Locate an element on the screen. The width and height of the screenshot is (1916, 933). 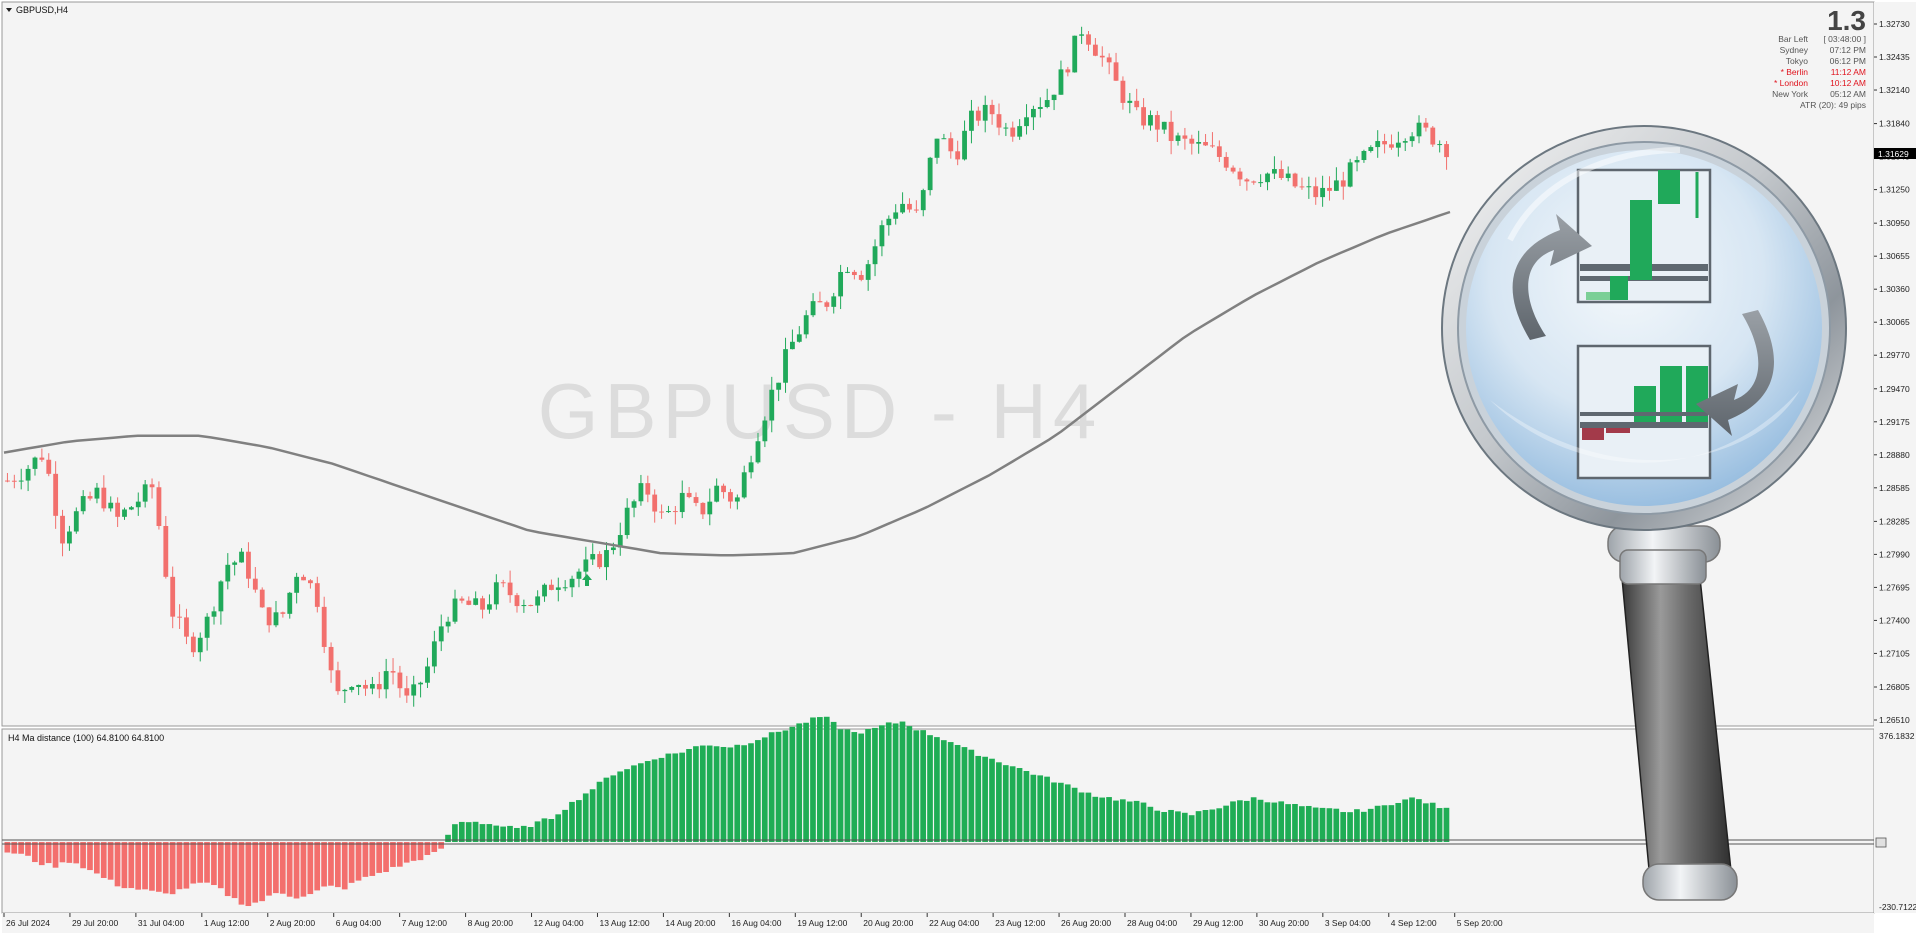
y-tick-label: 1.27105 is located at coordinates (1894, 653).